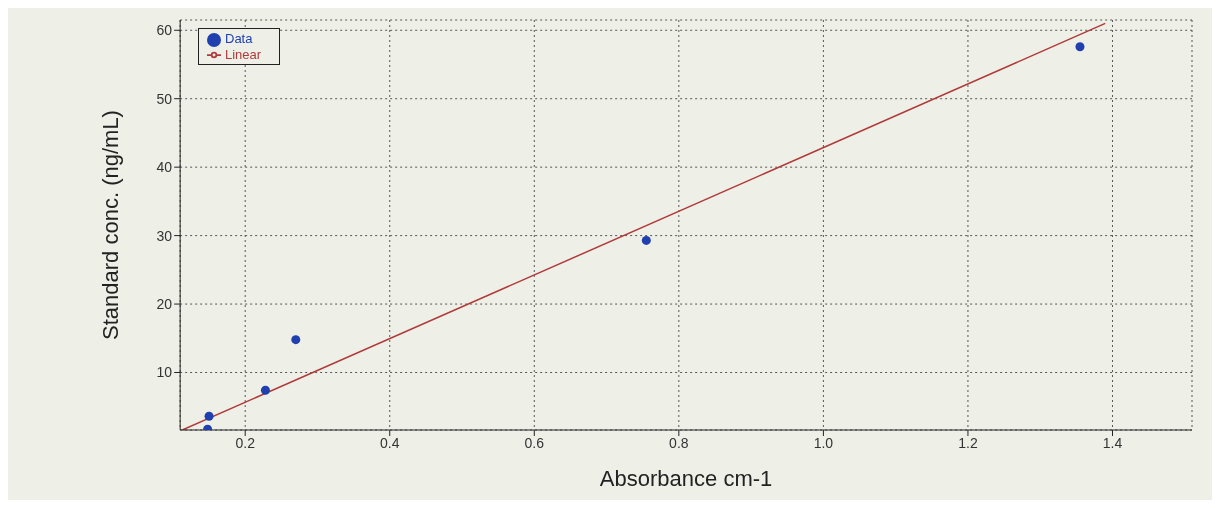 The image size is (1220, 508). I want to click on y-tick-label: 50, so click(164, 98).